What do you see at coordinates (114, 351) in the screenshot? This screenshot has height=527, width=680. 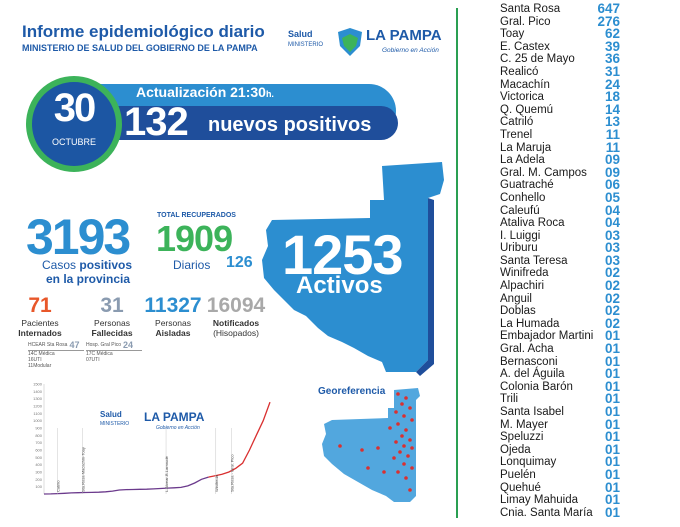 I see `hospital-note-gral-pico: Hosp. Gral Pico 24 17C Médica 07UTI` at bounding box center [114, 351].